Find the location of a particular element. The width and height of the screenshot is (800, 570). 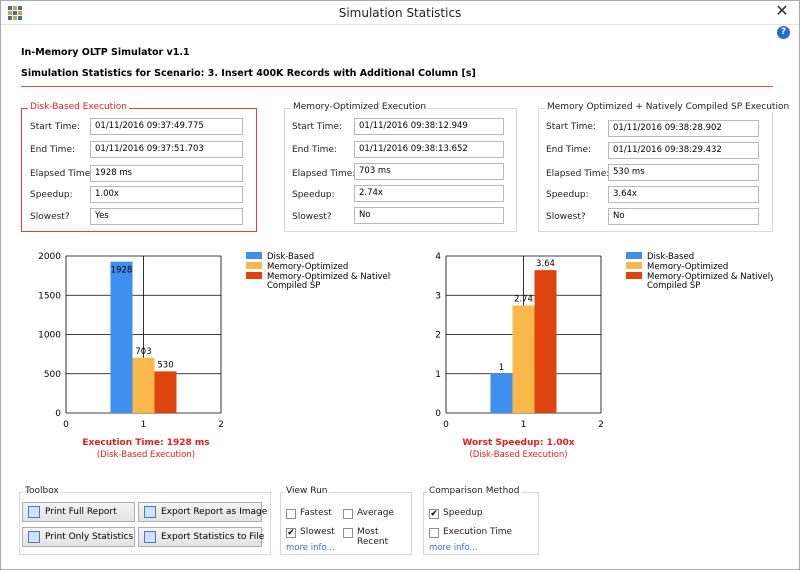

average-label: Average is located at coordinates (375, 513).